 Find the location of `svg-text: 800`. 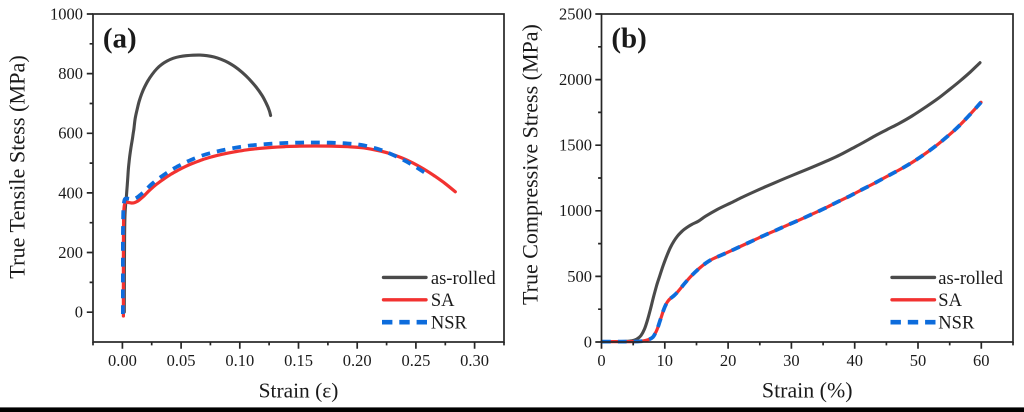

svg-text: 800 is located at coordinates (70, 73).